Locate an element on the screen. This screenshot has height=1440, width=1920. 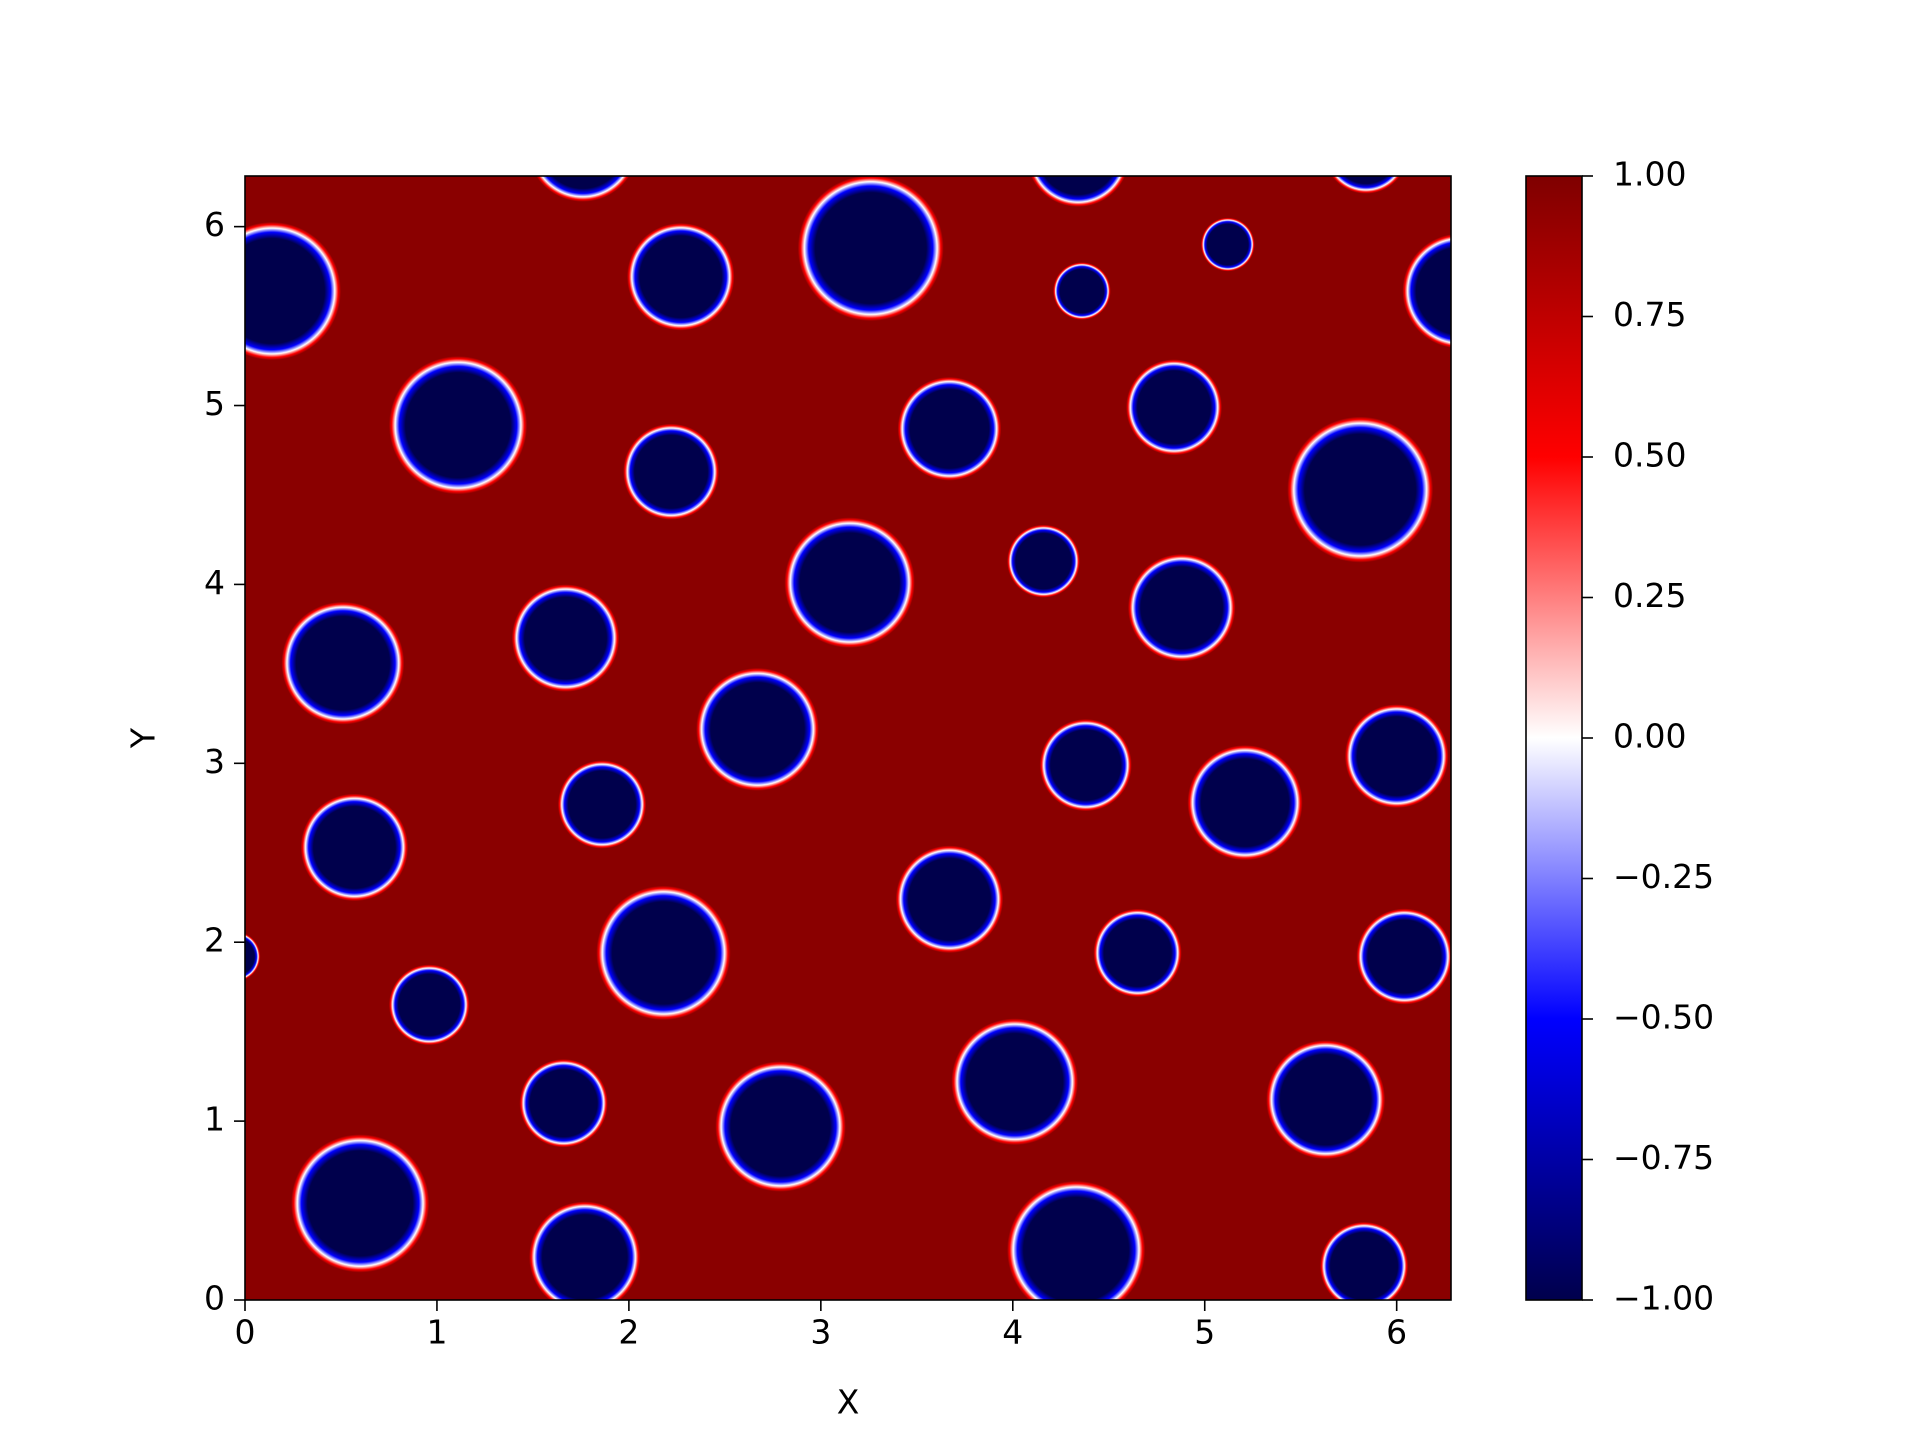
x-tick-label: 0 is located at coordinates (245, 1332).